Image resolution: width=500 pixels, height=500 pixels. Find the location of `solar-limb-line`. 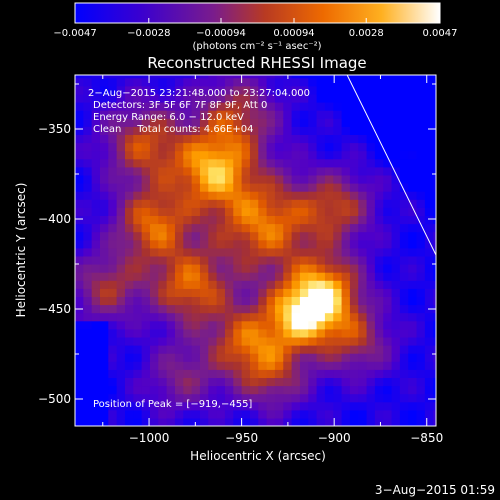

solar-limb-line is located at coordinates (391, 165).